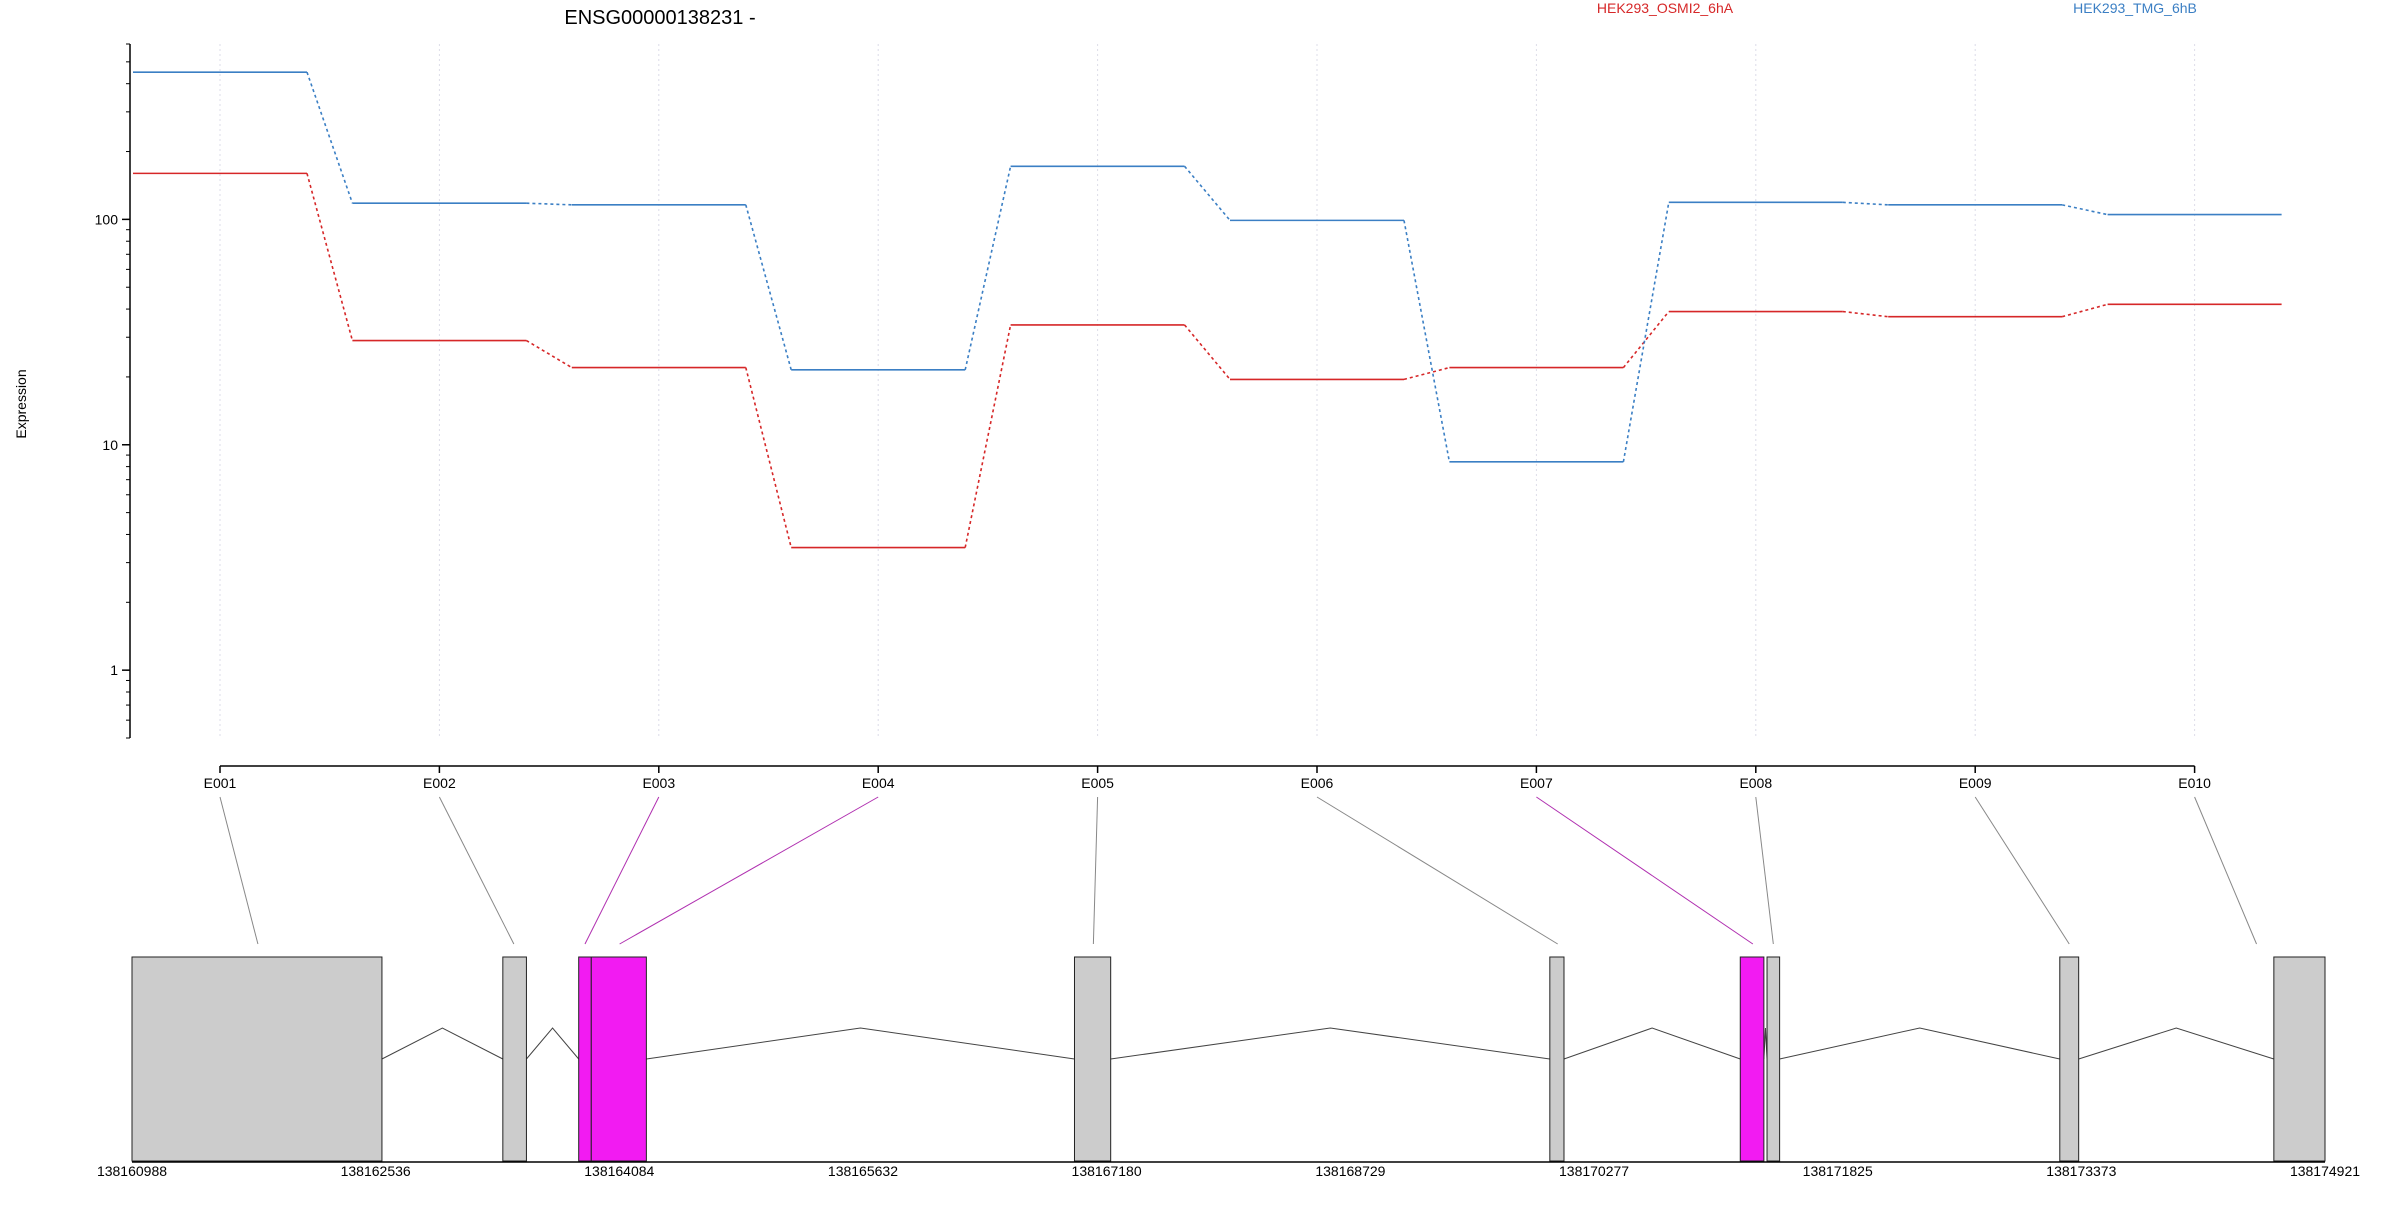 Image resolution: width=2400 pixels, height=1205 pixels. Describe the element at coordinates (1317, 783) in the screenshot. I see `x-tick-label: E006` at that location.